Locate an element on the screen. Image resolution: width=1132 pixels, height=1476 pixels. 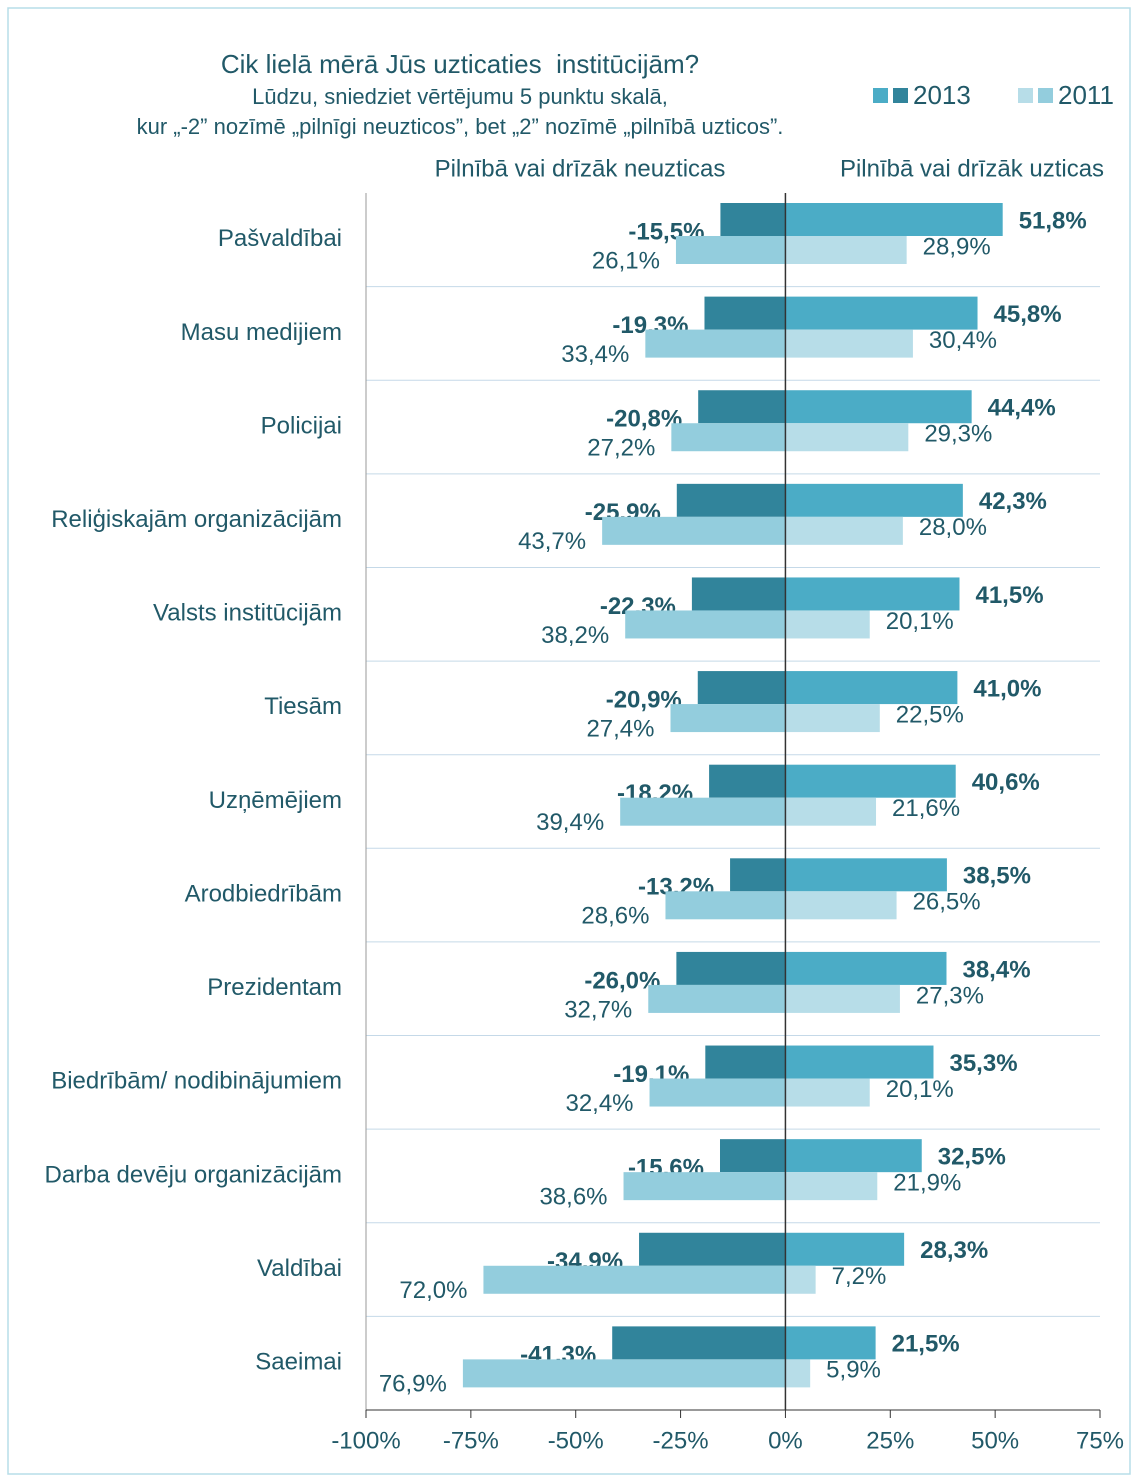
value-label: 28,9% is located at coordinates (957, 246).